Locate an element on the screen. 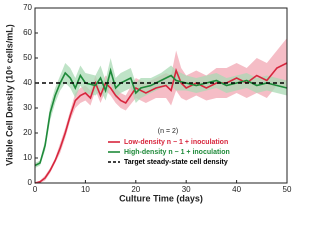  x-tick-label: 30 is located at coordinates (186, 189).